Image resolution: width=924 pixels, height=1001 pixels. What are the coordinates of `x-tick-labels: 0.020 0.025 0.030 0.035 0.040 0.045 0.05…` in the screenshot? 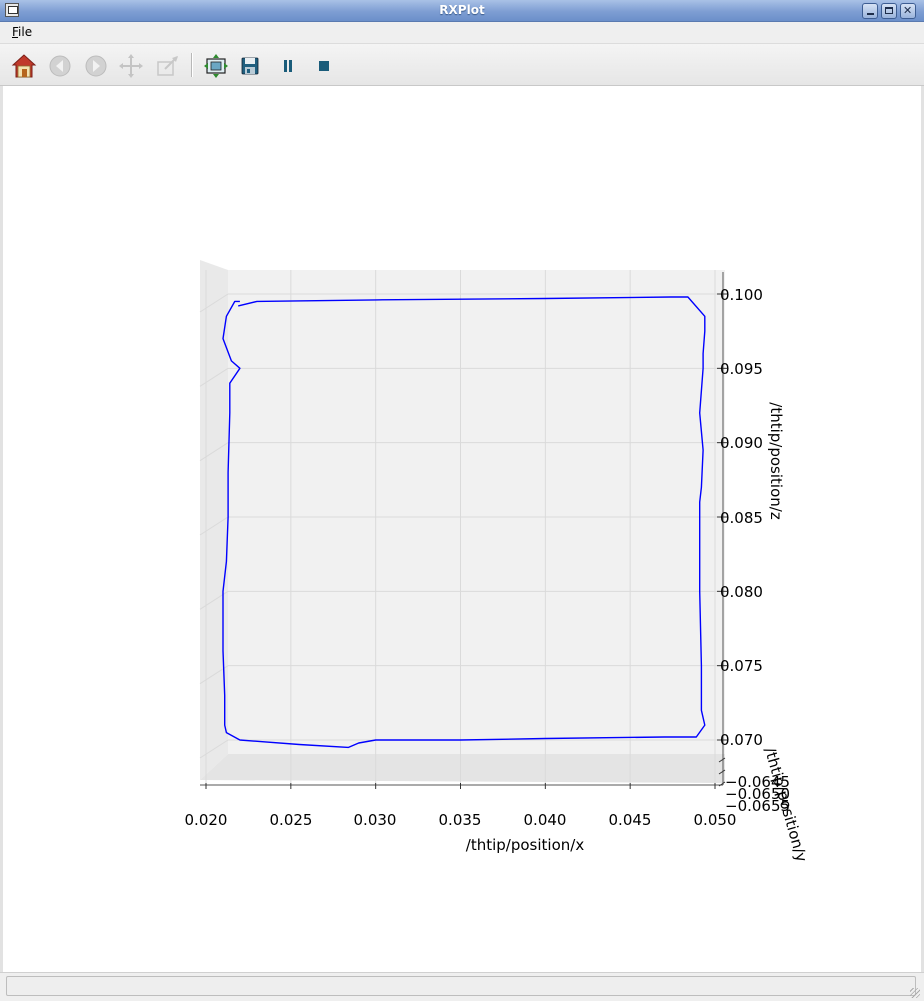 It's located at (461, 820).